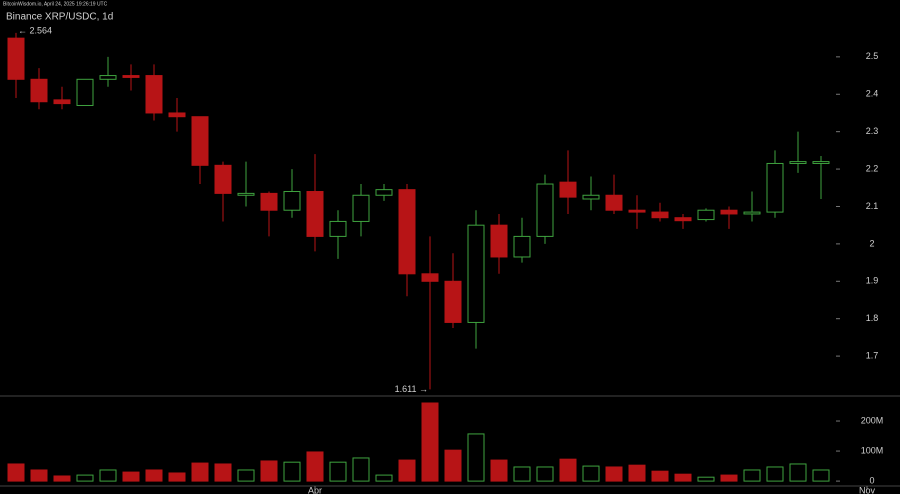 The height and width of the screenshot is (494, 900). Describe the element at coordinates (872, 131) in the screenshot. I see `y-tick-label: 2.3` at that location.